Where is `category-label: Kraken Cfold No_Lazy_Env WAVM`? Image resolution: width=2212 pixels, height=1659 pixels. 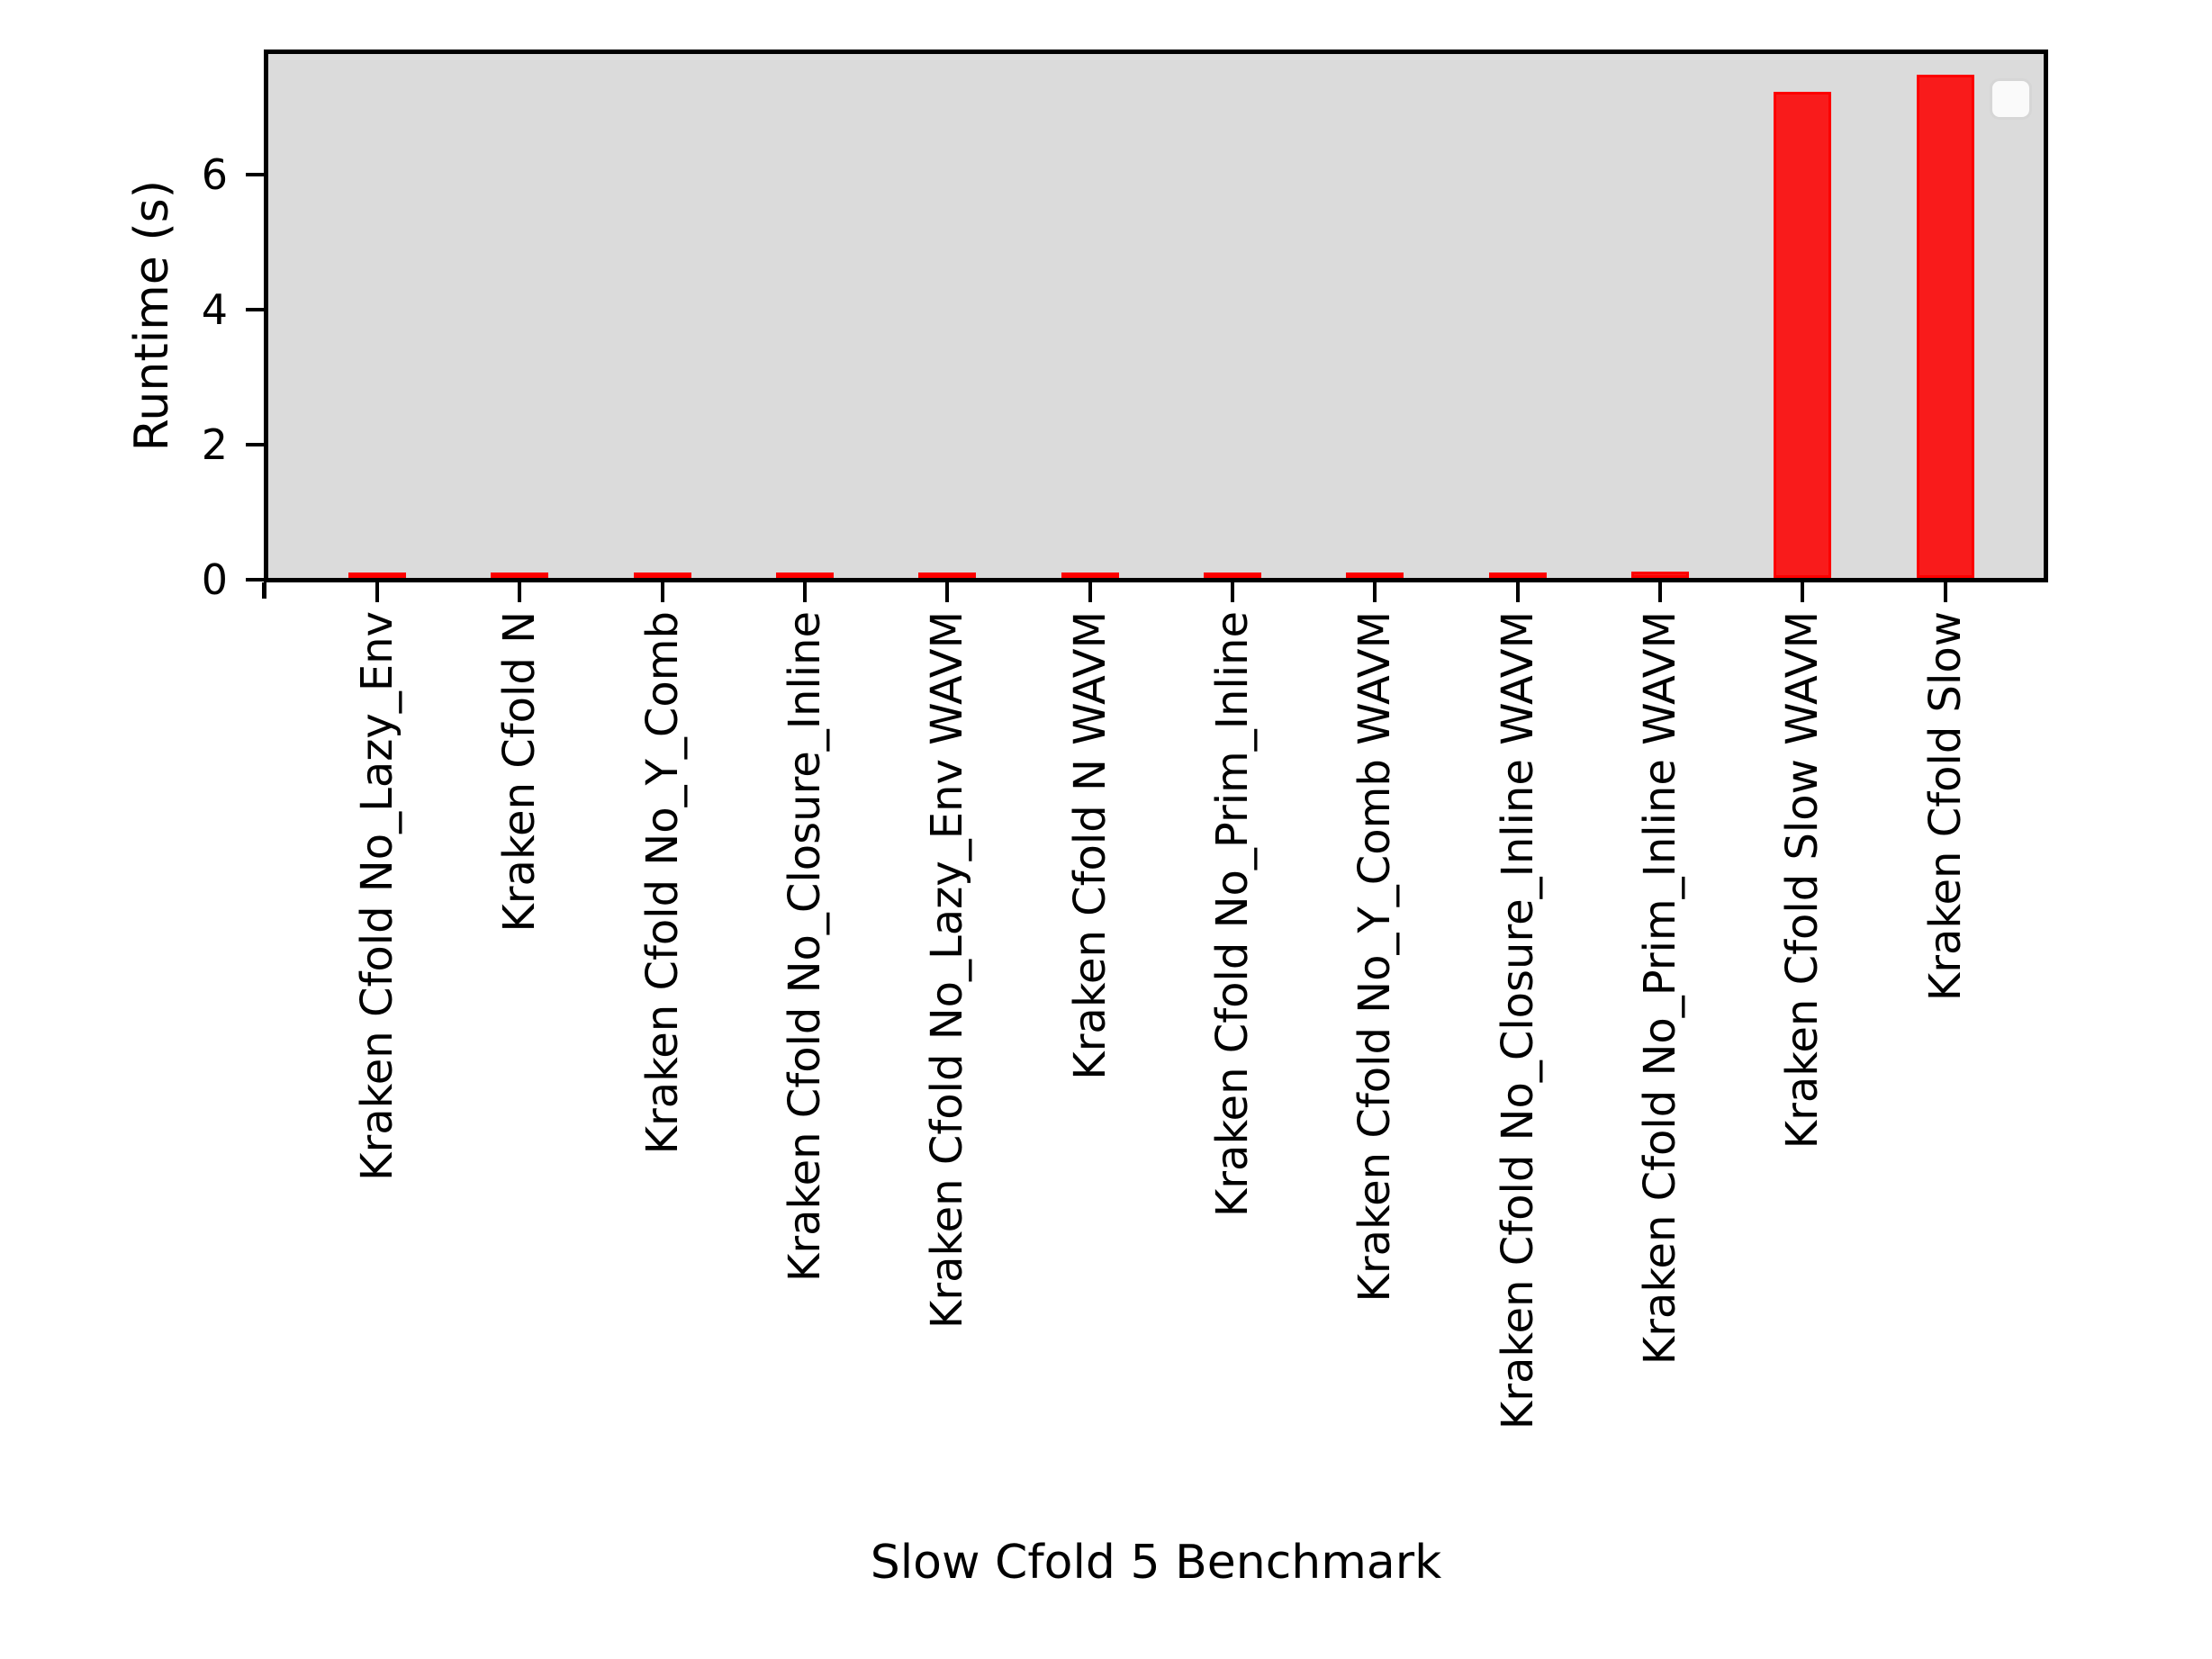 category-label: Kraken Cfold No_Lazy_Env WAVM is located at coordinates (947, 970).